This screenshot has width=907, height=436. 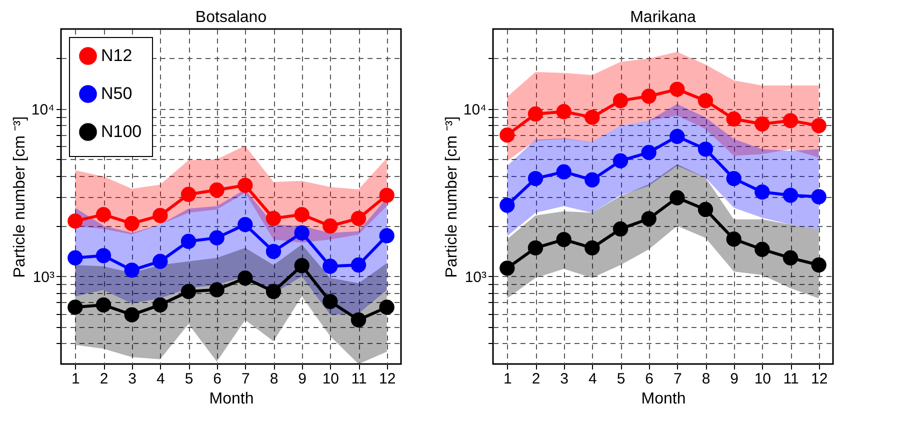 What do you see at coordinates (819, 379) in the screenshot?
I see `x-tick-label: 12` at bounding box center [819, 379].